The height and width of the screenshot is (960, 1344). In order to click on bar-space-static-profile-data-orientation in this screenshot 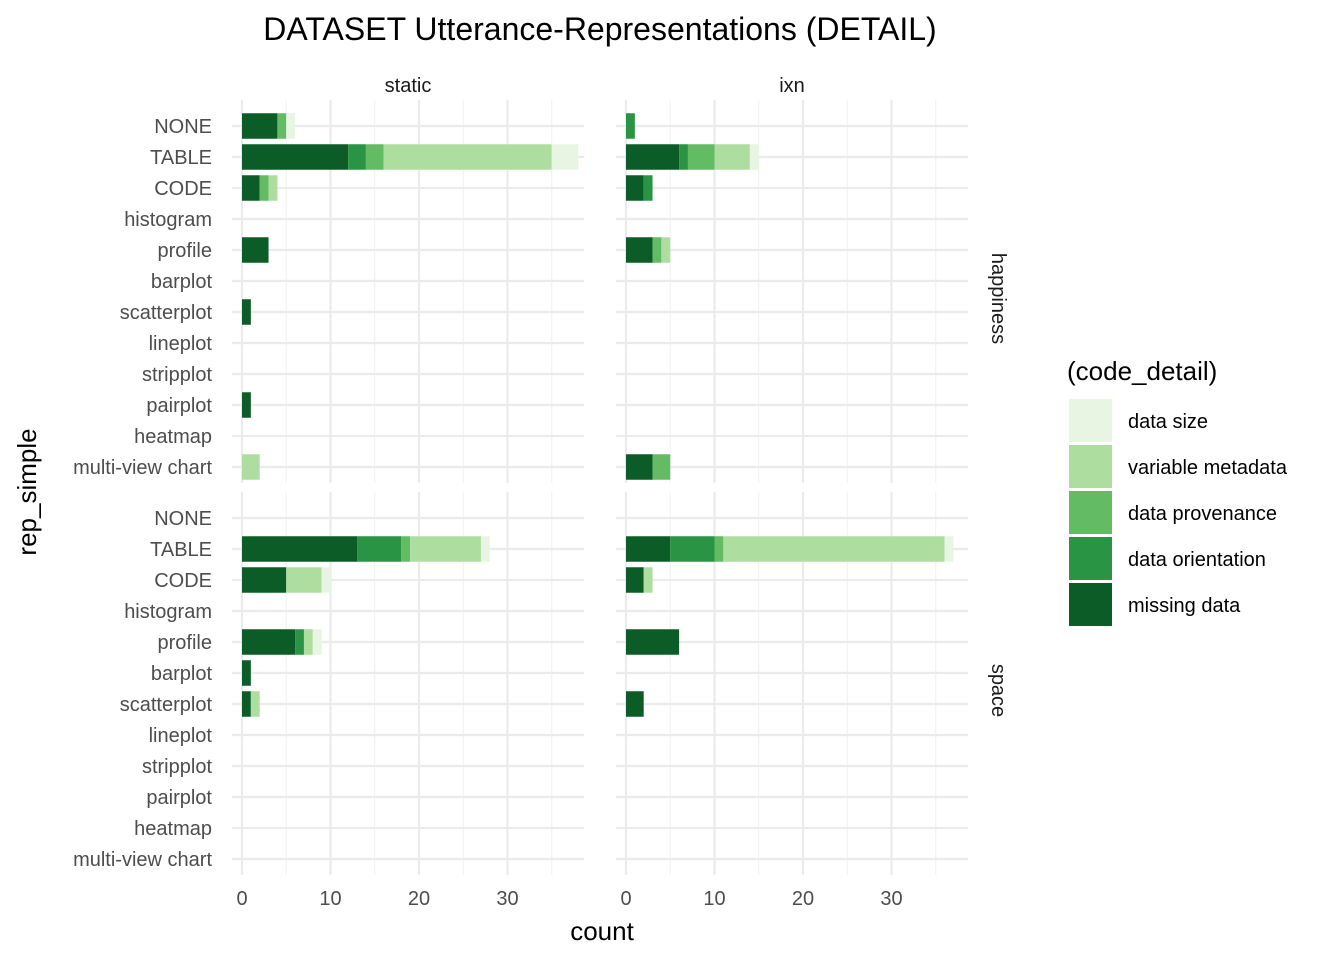, I will do `click(299, 642)`.